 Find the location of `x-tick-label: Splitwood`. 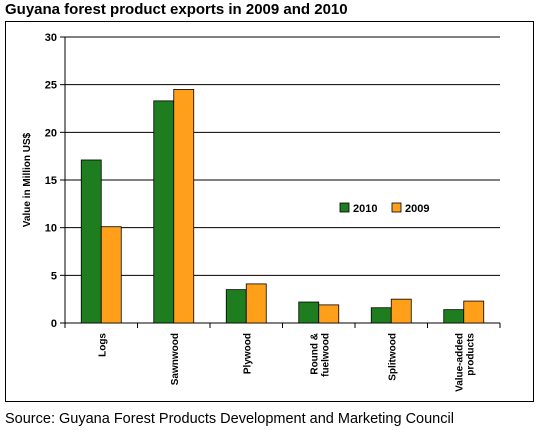

x-tick-label: Splitwood is located at coordinates (392, 357).